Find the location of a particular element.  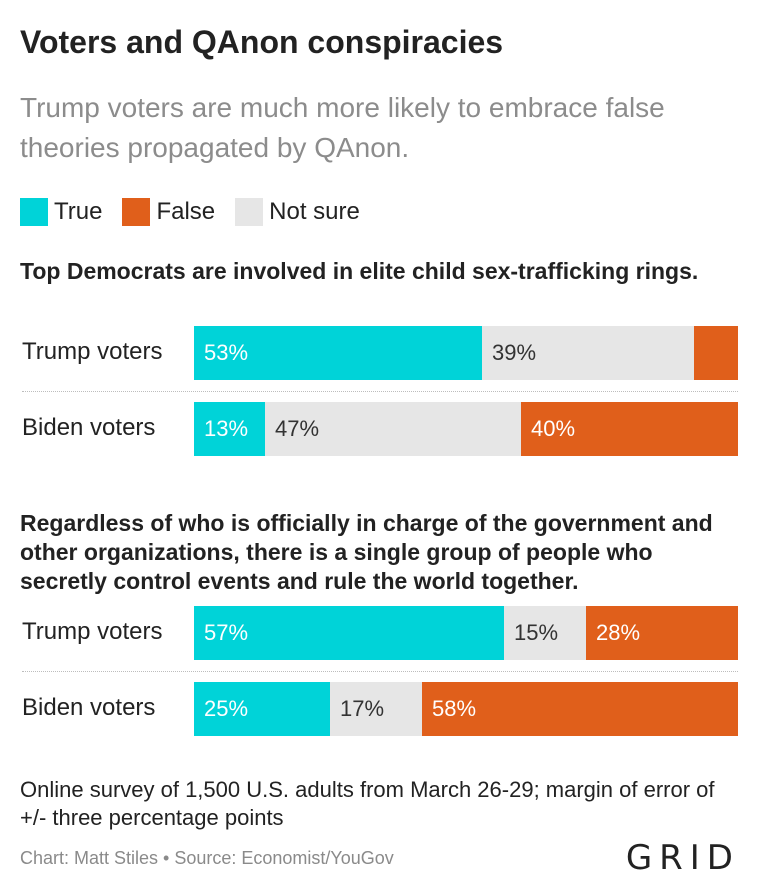

bar-segment-false: 40% is located at coordinates (629, 429).